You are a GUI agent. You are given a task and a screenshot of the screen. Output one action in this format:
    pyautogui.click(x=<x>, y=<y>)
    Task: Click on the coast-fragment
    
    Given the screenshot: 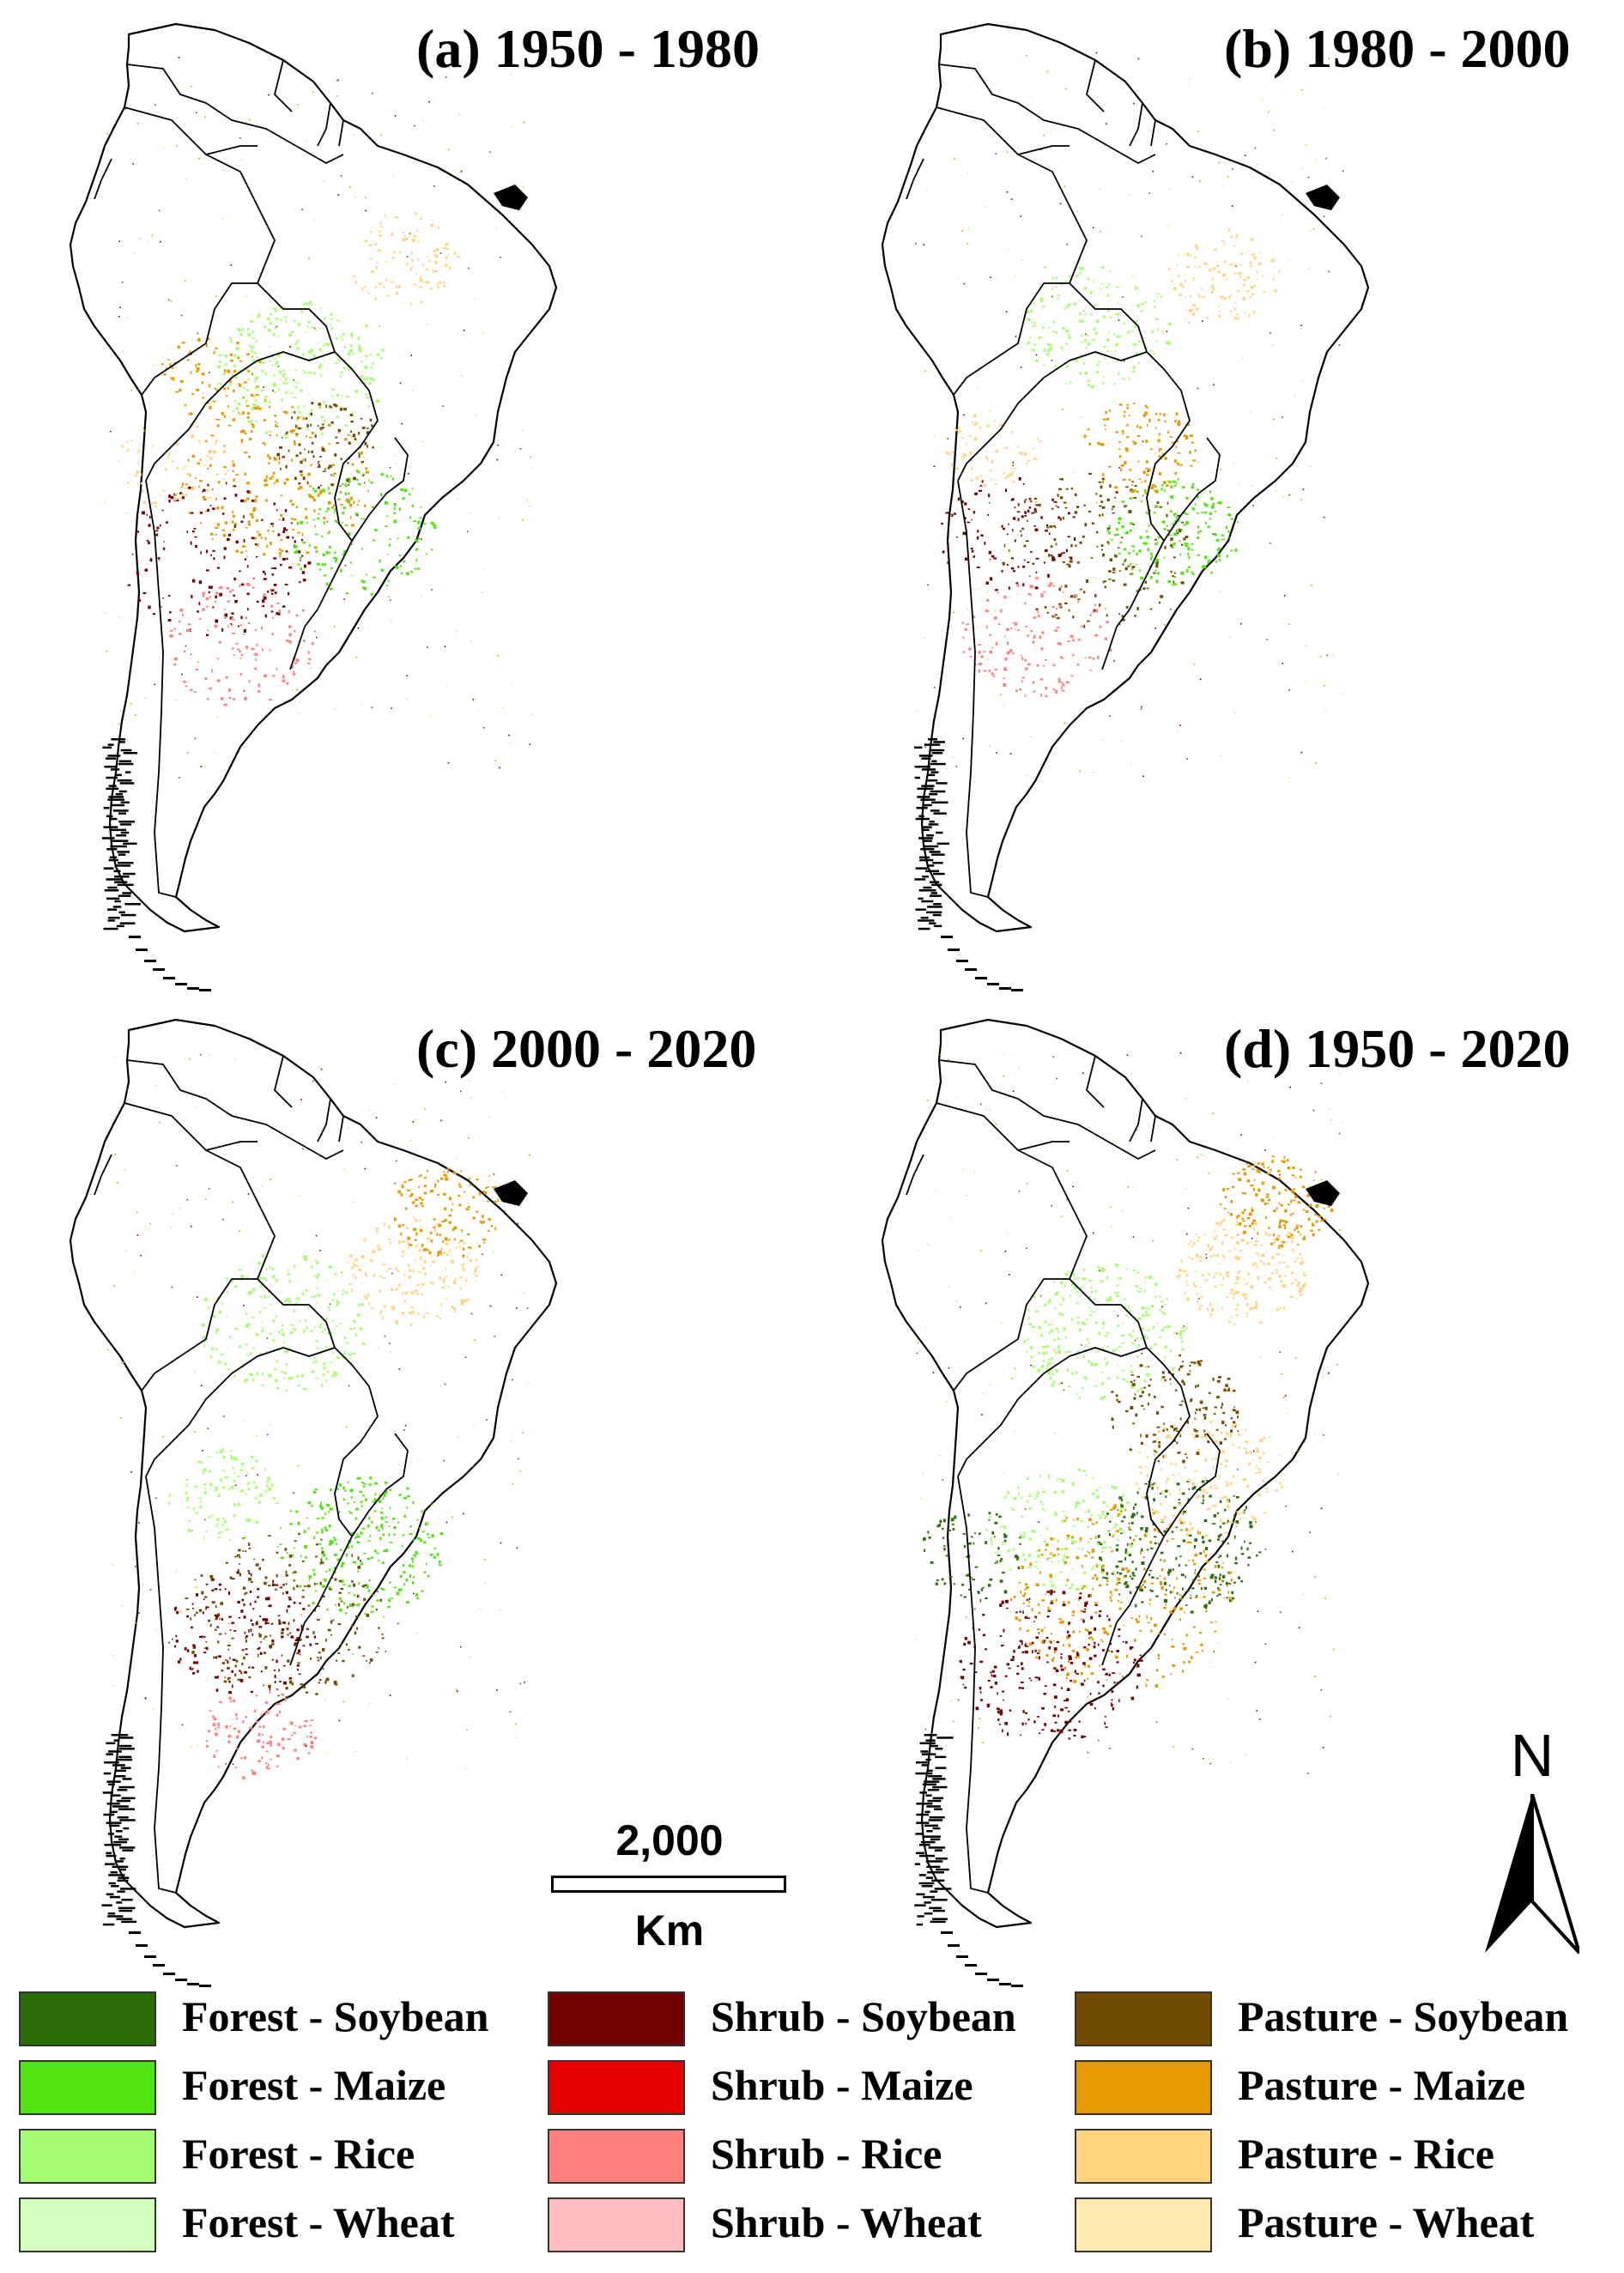 What is the action you would take?
    pyautogui.click(x=937, y=750)
    